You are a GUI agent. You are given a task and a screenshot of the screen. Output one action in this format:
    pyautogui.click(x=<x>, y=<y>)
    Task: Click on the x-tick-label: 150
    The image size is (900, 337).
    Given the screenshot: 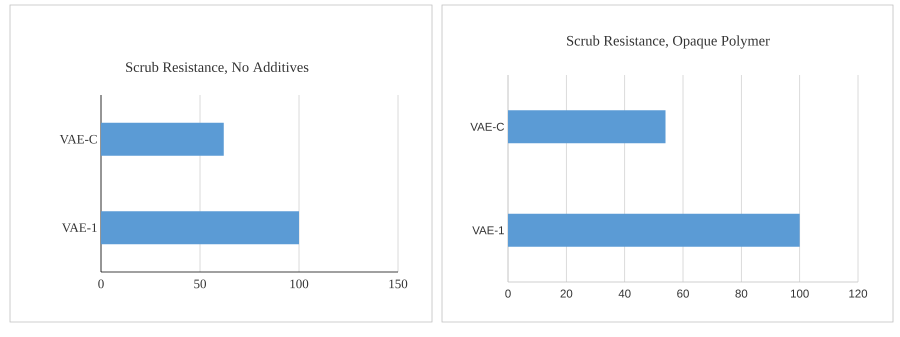 What is the action you would take?
    pyautogui.click(x=398, y=284)
    